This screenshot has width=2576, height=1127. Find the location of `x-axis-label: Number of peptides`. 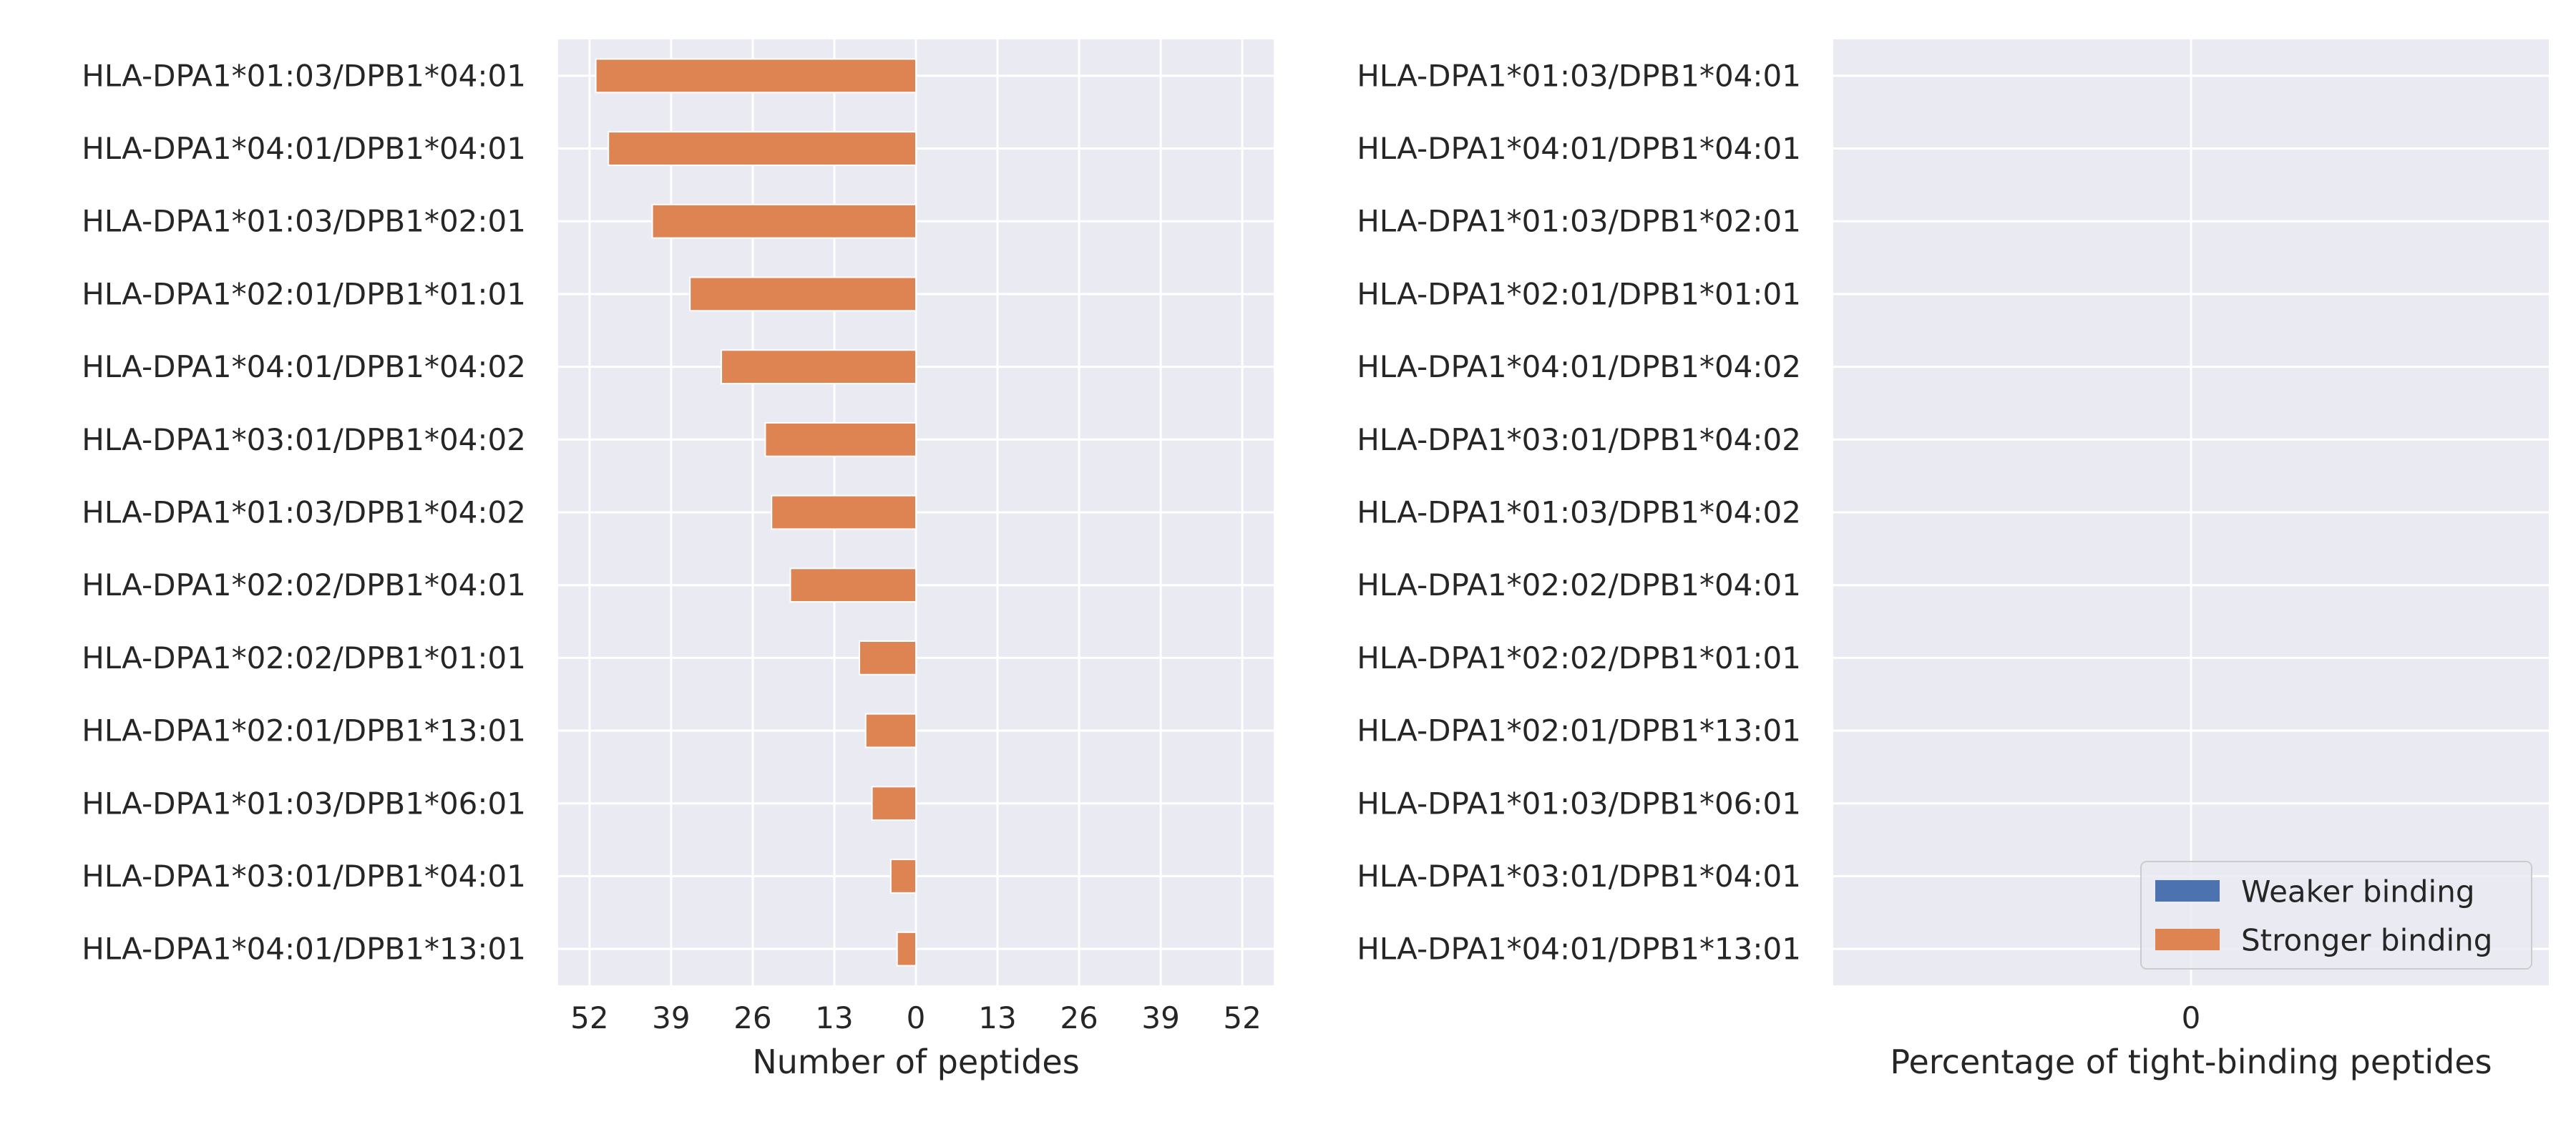

x-axis-label: Number of peptides is located at coordinates (915, 1062).